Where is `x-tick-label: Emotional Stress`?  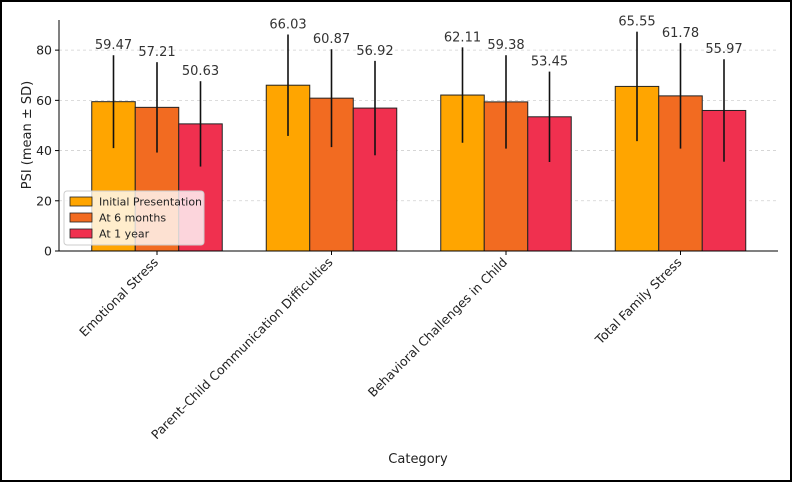 x-tick-label: Emotional Stress is located at coordinates (118, 297).